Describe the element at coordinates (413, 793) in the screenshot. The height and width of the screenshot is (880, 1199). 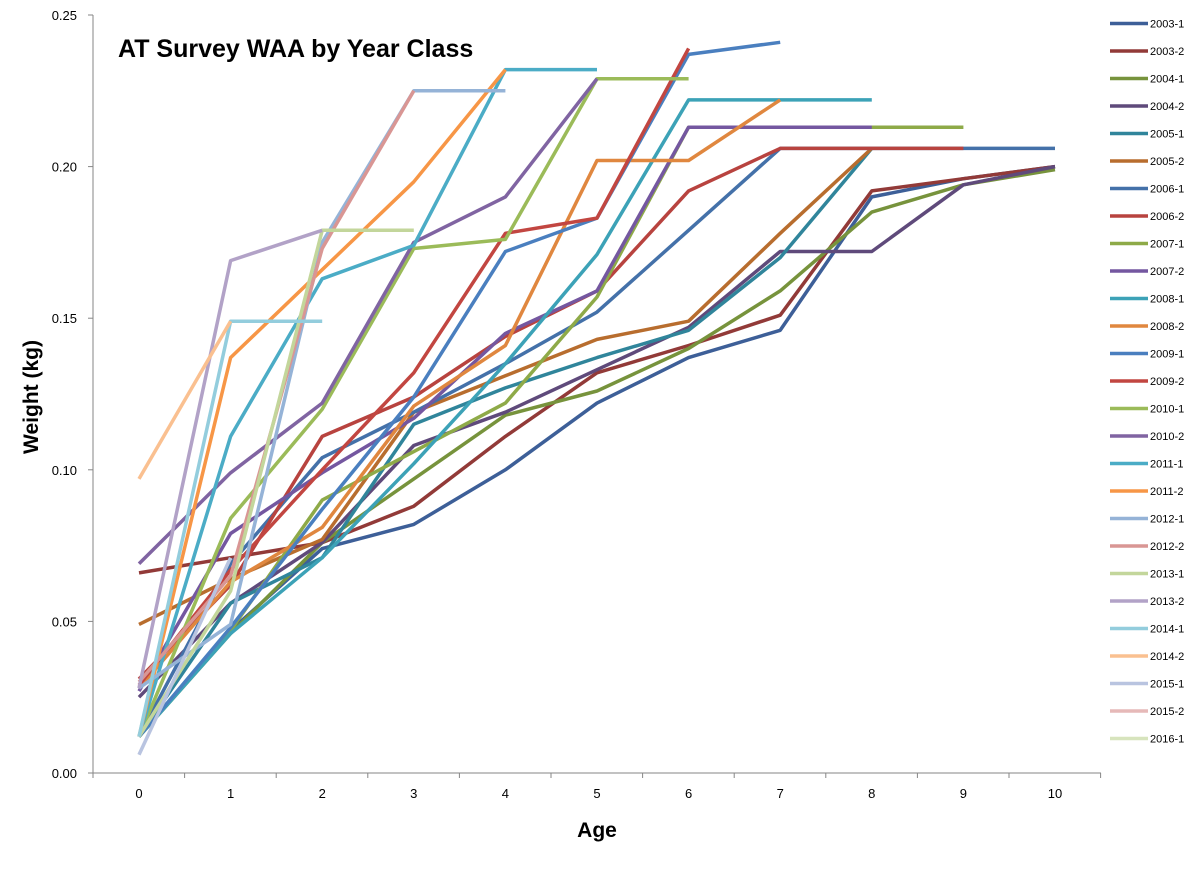
I see `x-tick-label: 3` at that location.